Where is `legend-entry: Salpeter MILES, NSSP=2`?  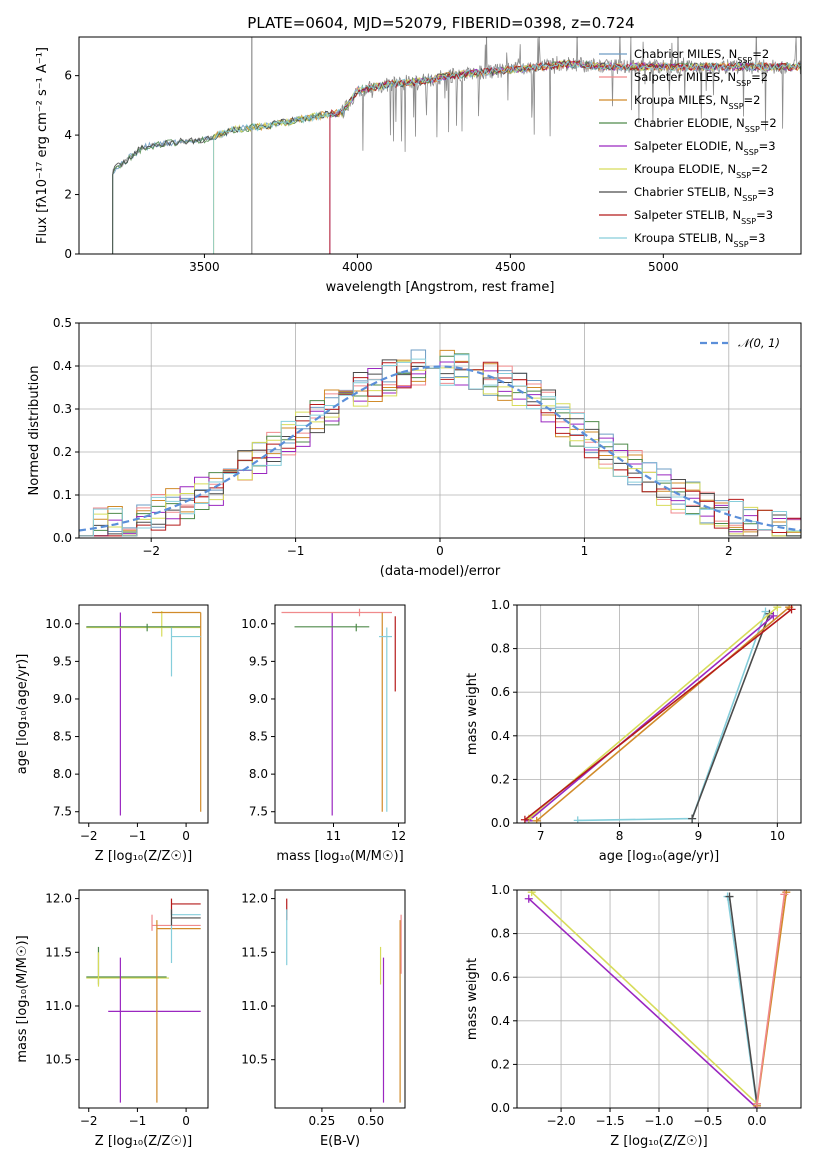
legend-entry: Salpeter MILES, NSSP=2 is located at coordinates (701, 79).